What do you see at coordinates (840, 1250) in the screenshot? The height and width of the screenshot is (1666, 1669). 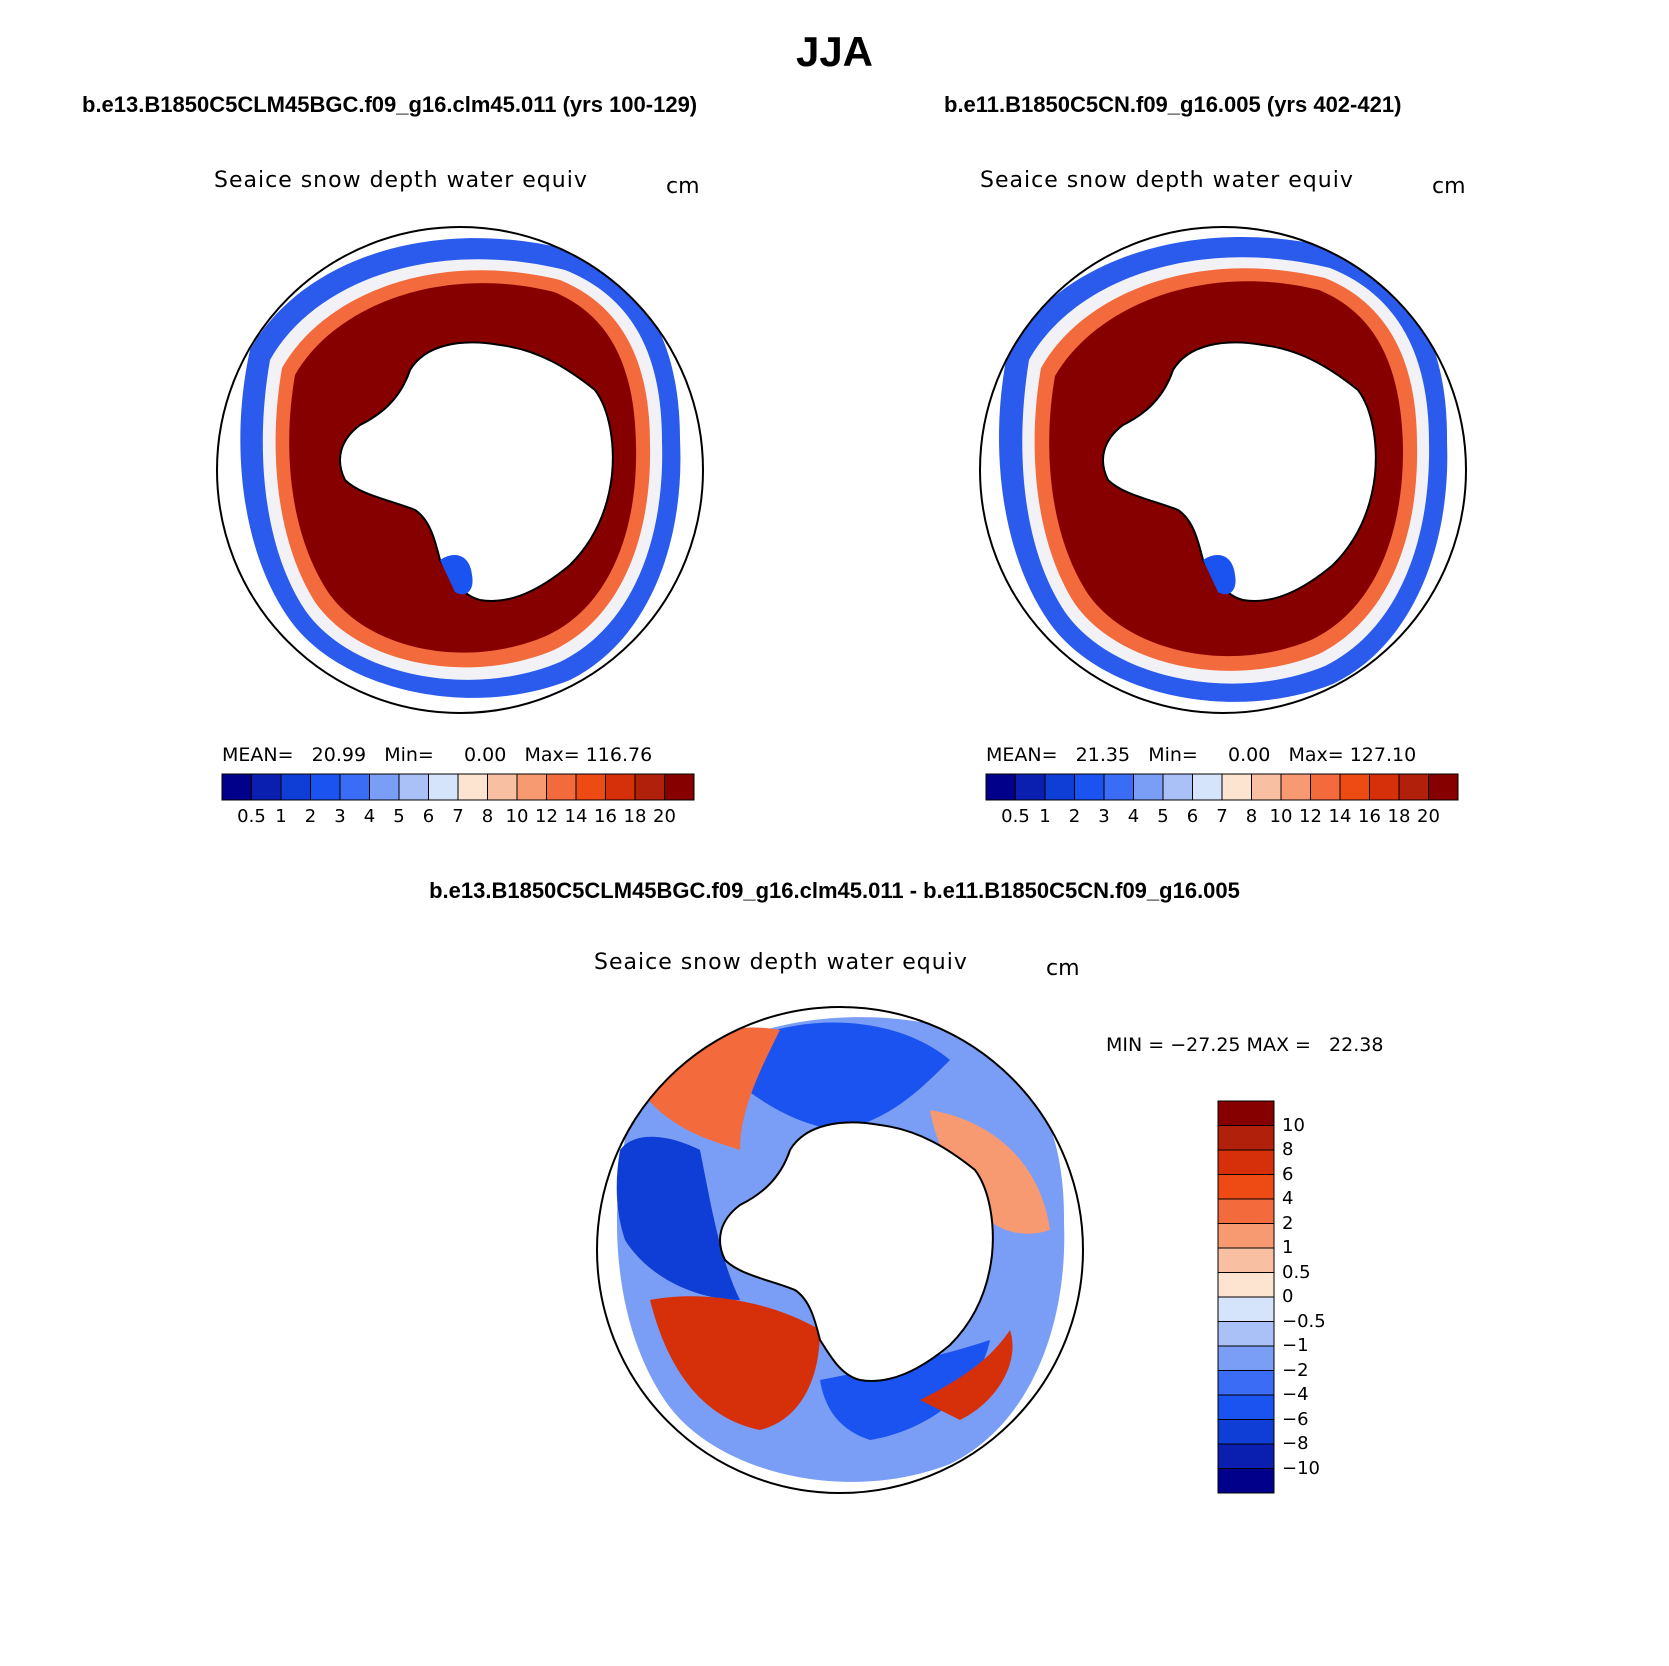 I see `difference-polar-map` at bounding box center [840, 1250].